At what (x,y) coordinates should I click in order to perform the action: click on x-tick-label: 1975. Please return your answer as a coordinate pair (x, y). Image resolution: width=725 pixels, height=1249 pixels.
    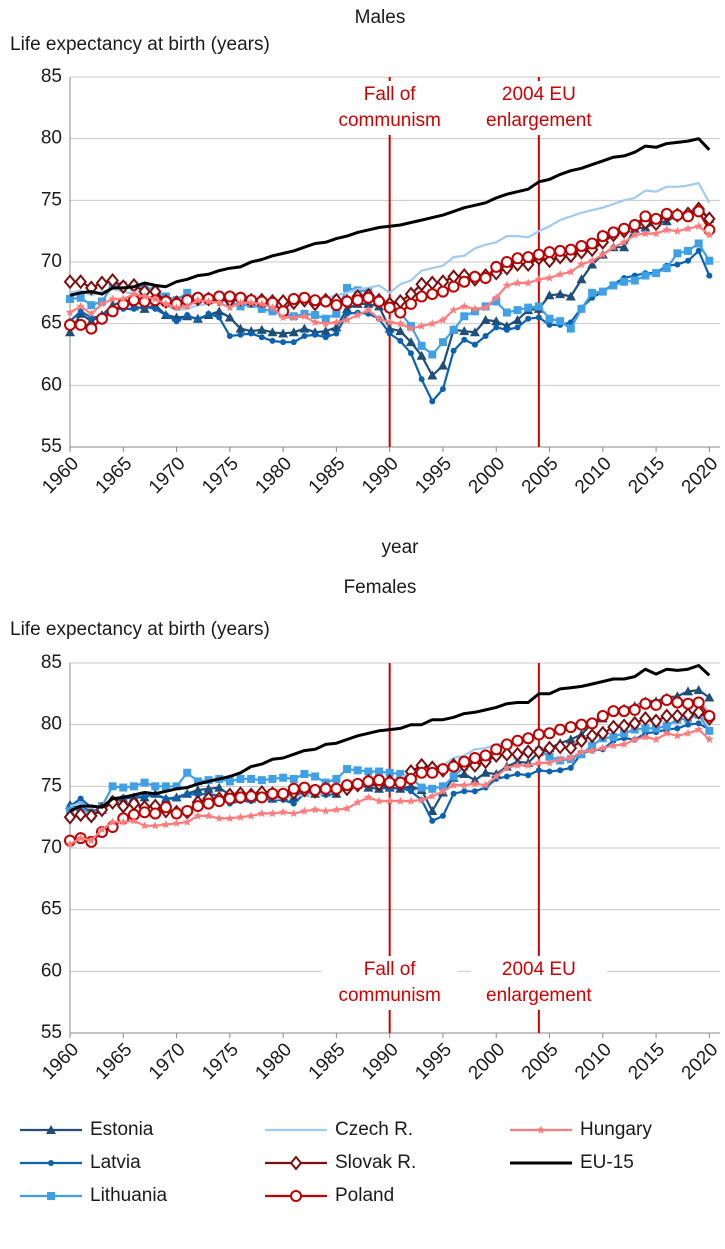
    Looking at the image, I should click on (220, 1061).